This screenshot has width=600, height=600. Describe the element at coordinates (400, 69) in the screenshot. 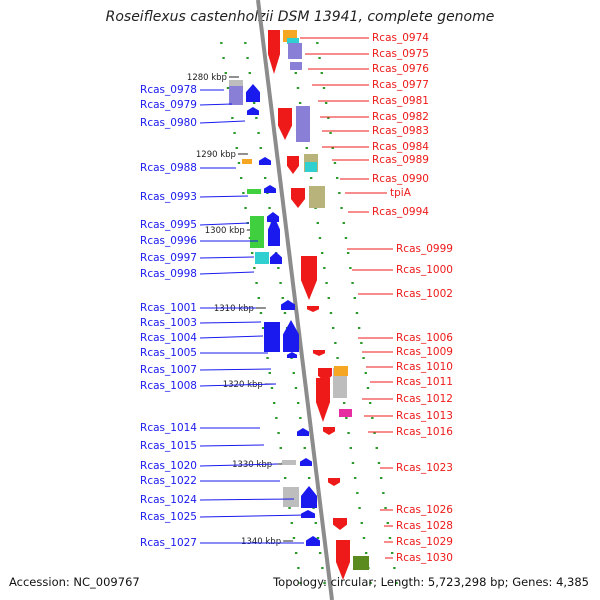

I see `gene-label-rcas_0976: Rcas_0976` at that location.